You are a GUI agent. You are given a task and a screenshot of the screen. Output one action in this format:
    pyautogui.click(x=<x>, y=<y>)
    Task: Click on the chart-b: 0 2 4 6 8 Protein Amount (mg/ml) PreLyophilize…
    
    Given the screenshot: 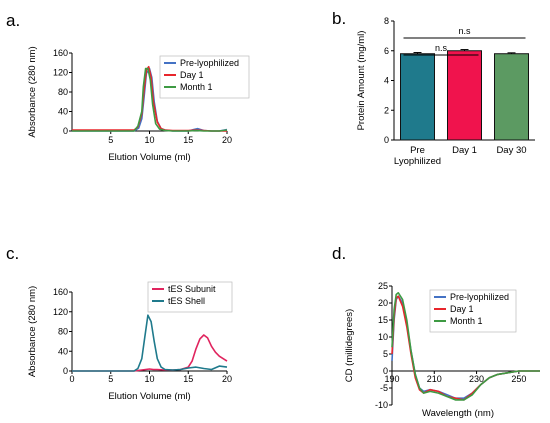 What is the action you would take?
    pyautogui.click(x=445, y=91)
    